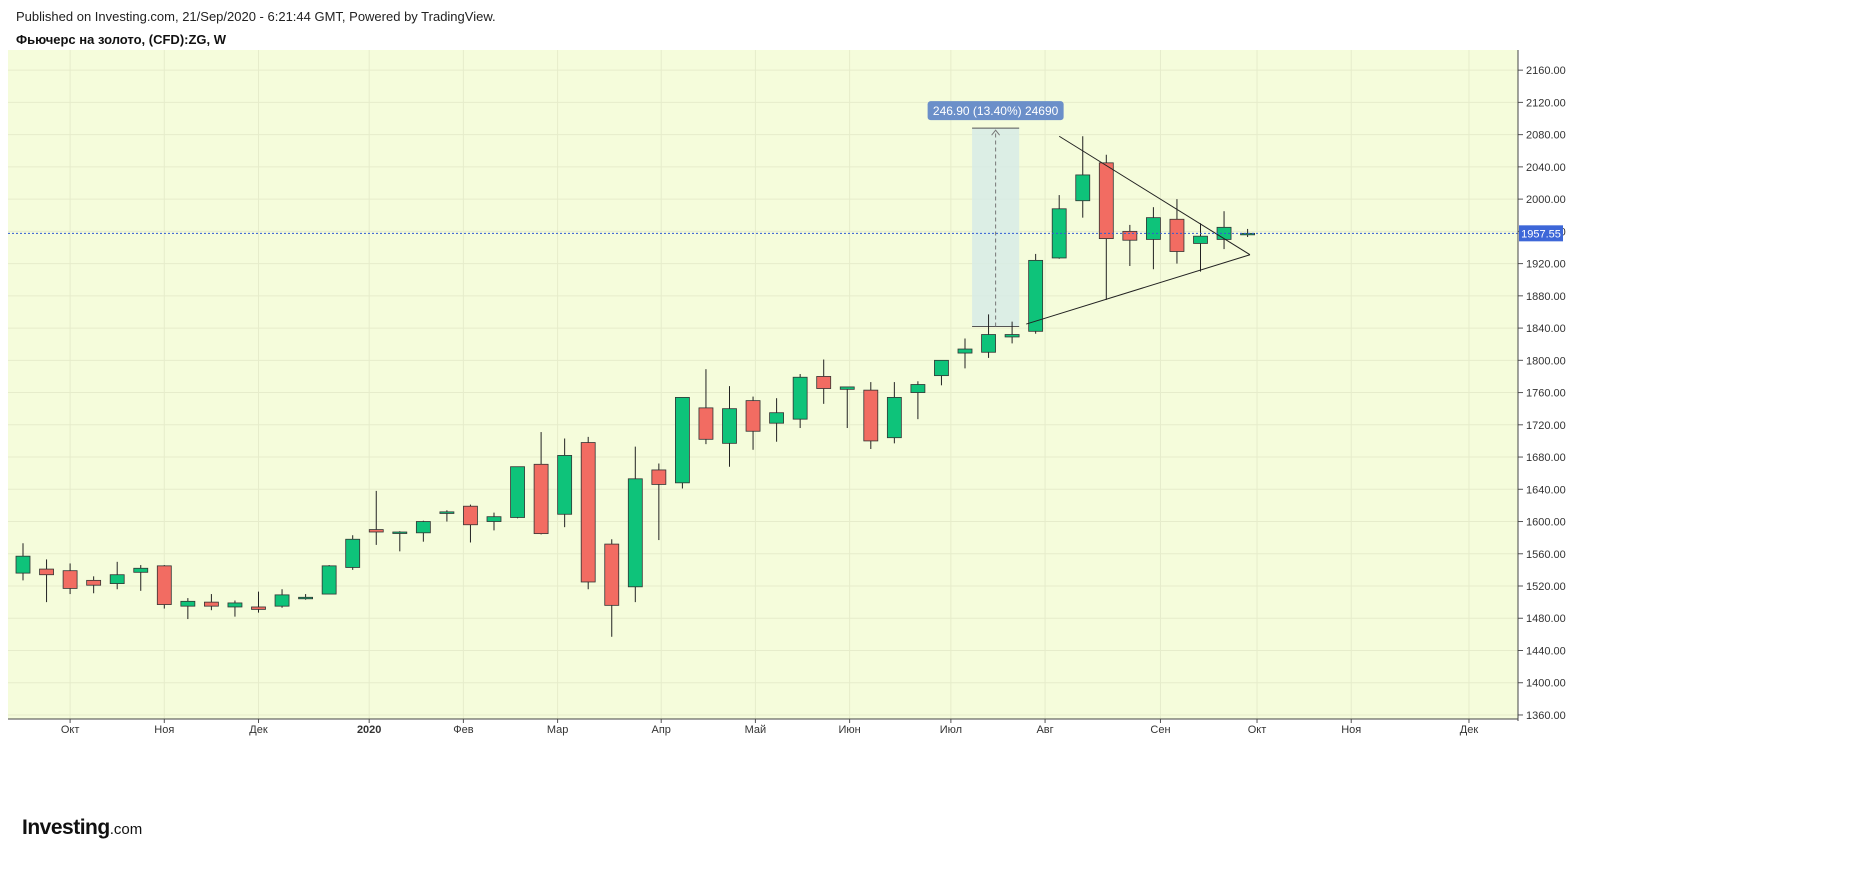  I want to click on y-tick-label: 1800.00, so click(1546, 361).